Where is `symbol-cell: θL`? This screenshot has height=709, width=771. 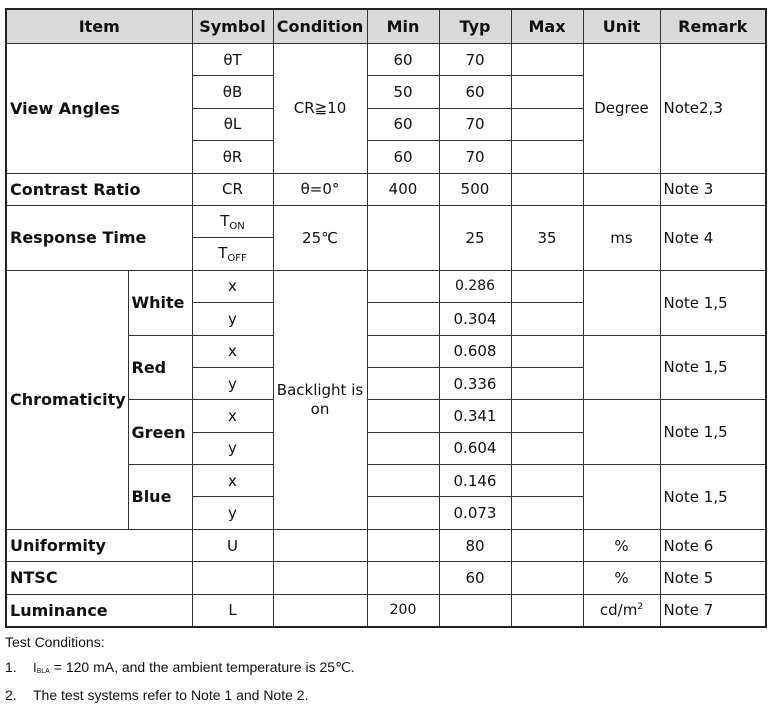
symbol-cell: θL is located at coordinates (232, 124).